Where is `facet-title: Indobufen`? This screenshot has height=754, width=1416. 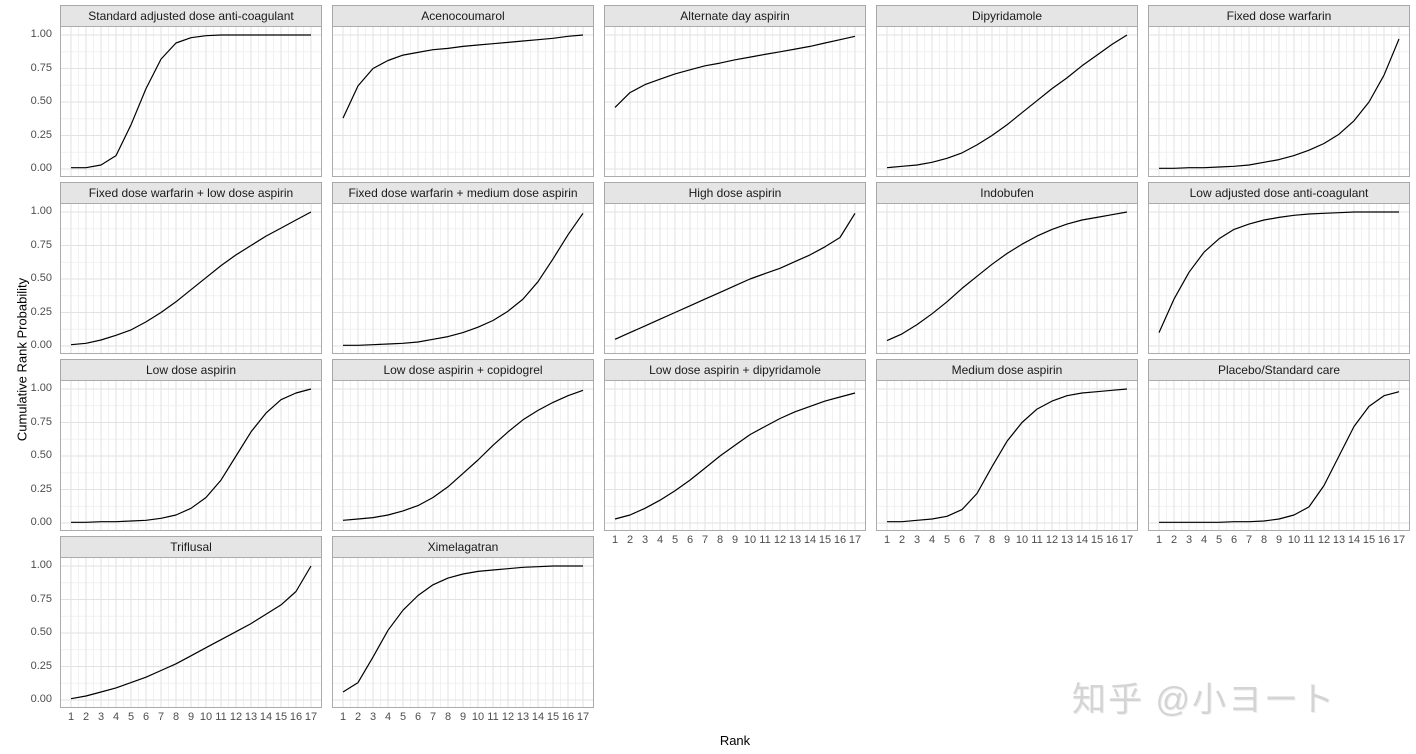
facet-title: Indobufen is located at coordinates (1007, 192).